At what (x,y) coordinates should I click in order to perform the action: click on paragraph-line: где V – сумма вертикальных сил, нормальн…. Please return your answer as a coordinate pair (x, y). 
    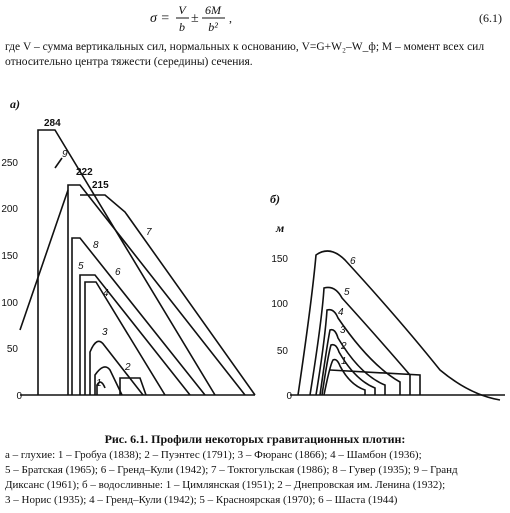
    Looking at the image, I should click on (244, 47).